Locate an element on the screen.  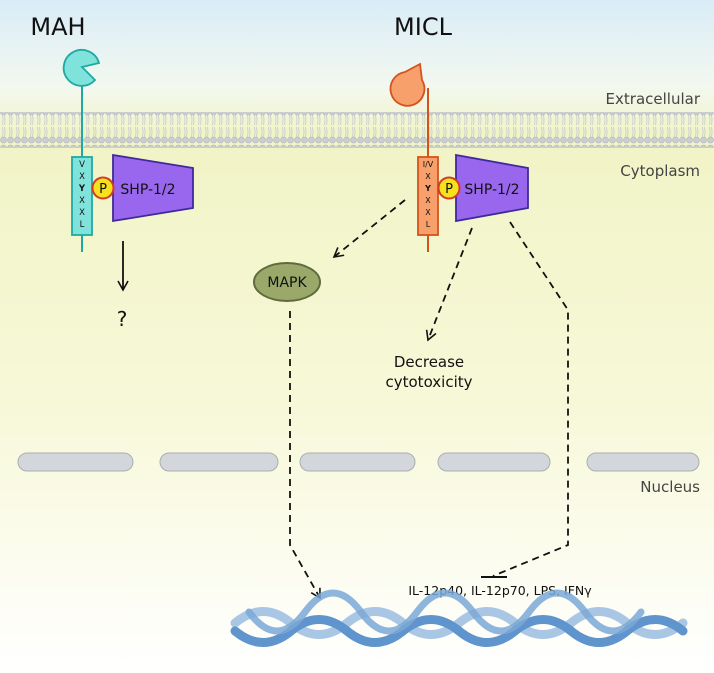
dna-strand-back is located at coordinates (459, 623).